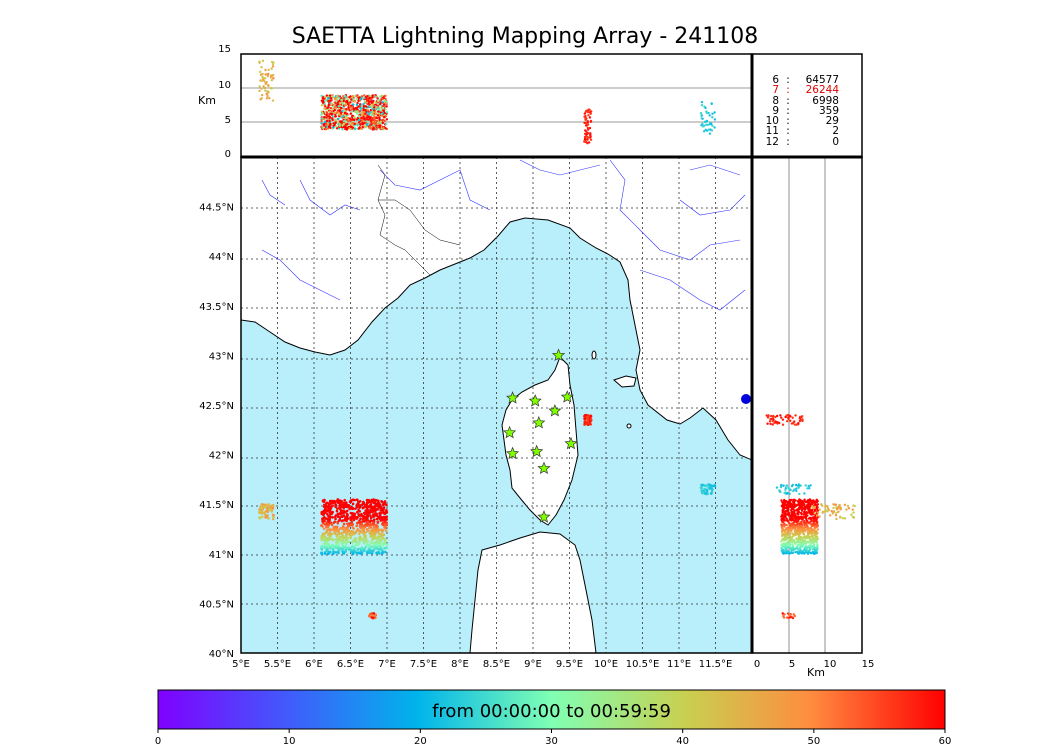 This screenshot has width=1050, height=750. I want to click on station-number: 12, so click(772, 141).